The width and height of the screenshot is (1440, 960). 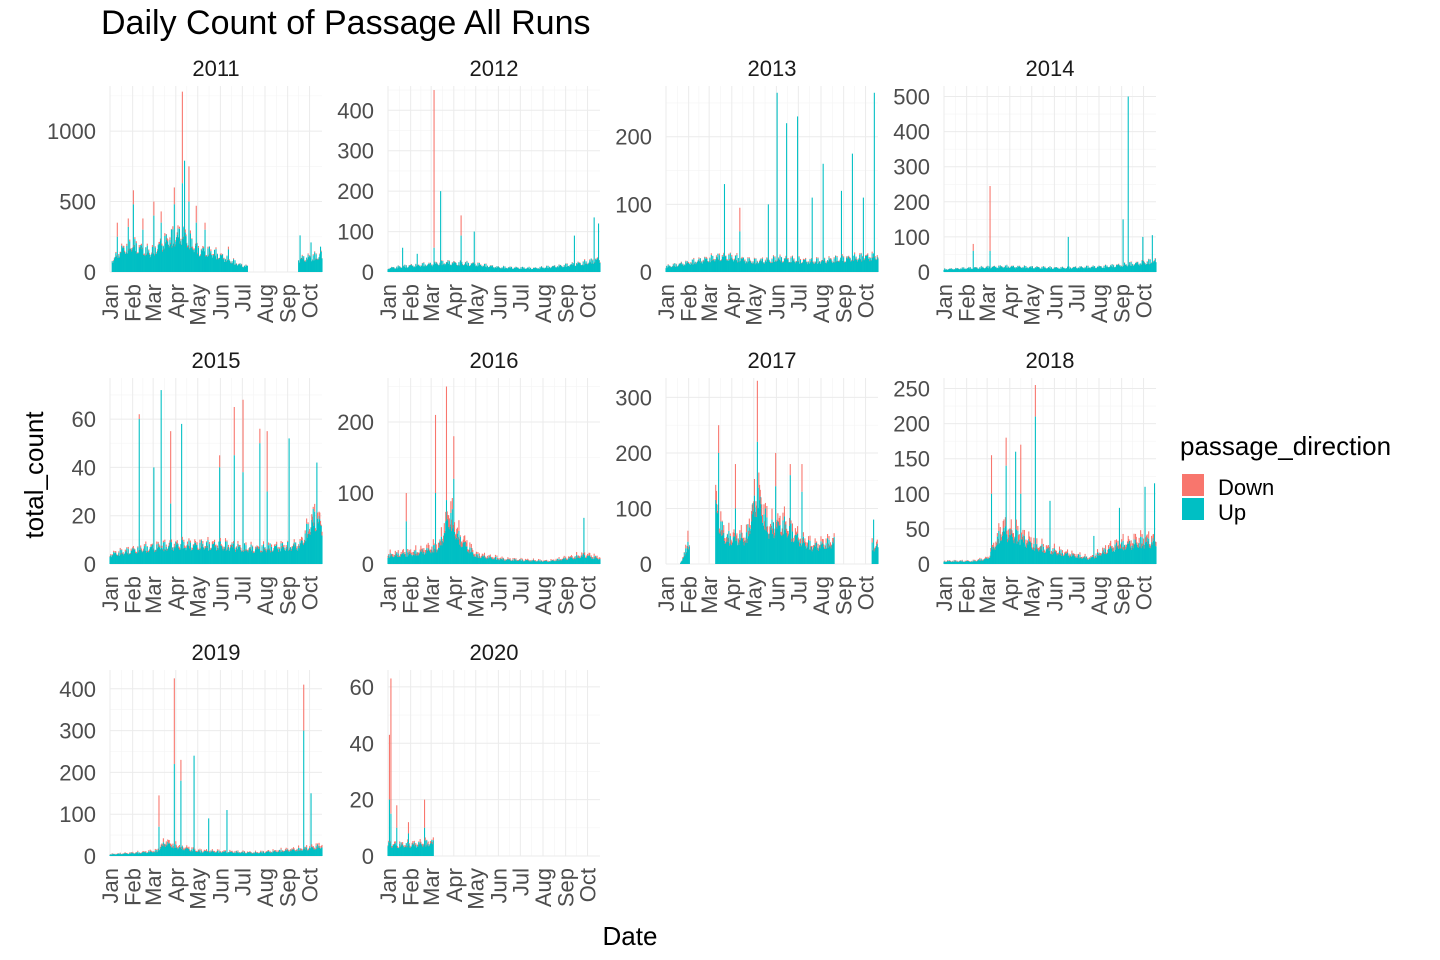 What do you see at coordinates (215, 68) in the screenshot?
I see `facet-strip-label: 2011` at bounding box center [215, 68].